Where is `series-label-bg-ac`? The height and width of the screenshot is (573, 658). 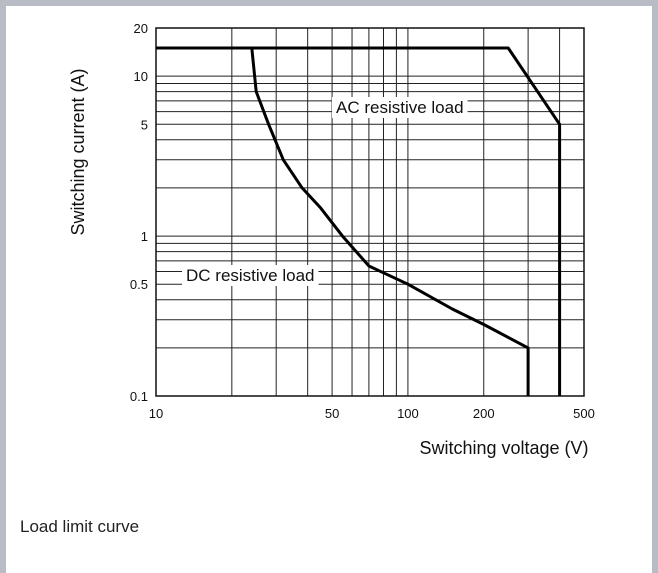 series-label-bg-ac is located at coordinates (400, 107).